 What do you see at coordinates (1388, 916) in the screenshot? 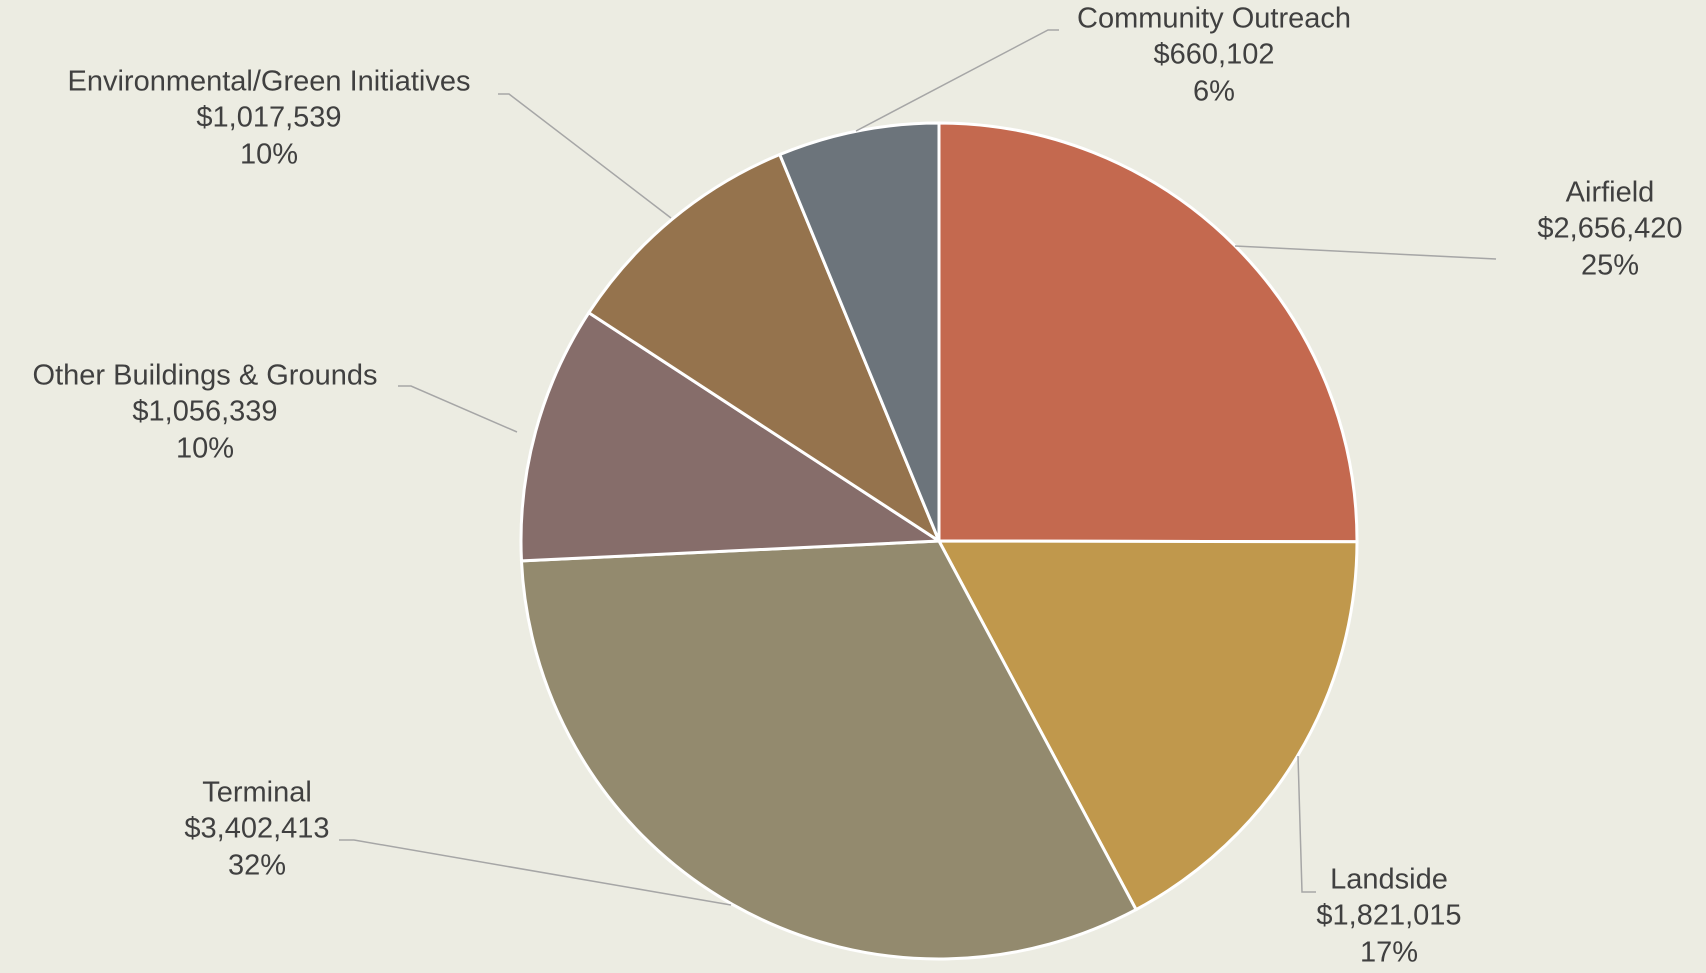
I see `value-label: $1,821,015` at bounding box center [1388, 916].